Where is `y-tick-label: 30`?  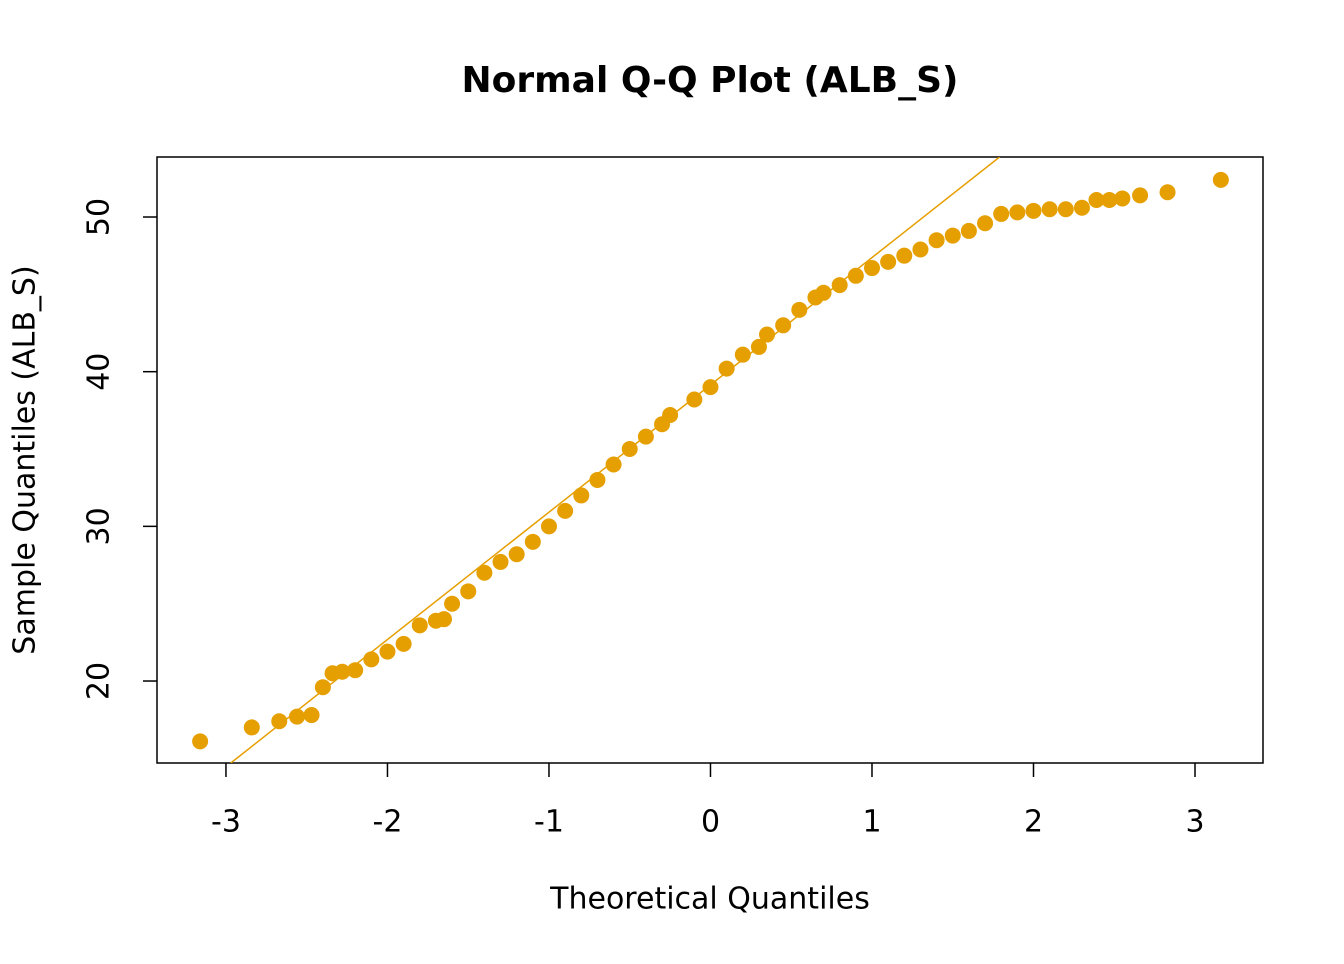
y-tick-label: 30 is located at coordinates (99, 526).